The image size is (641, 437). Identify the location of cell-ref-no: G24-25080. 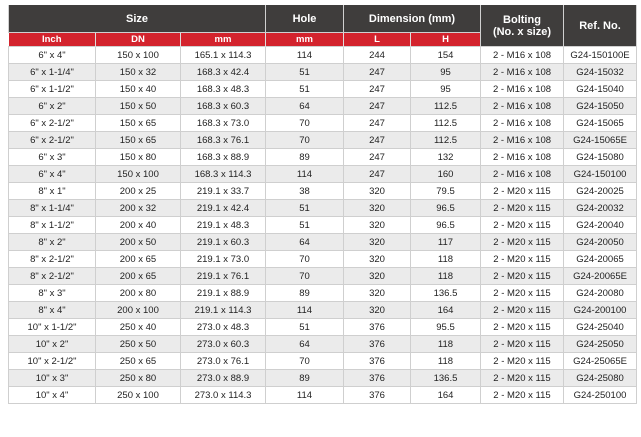
(600, 378).